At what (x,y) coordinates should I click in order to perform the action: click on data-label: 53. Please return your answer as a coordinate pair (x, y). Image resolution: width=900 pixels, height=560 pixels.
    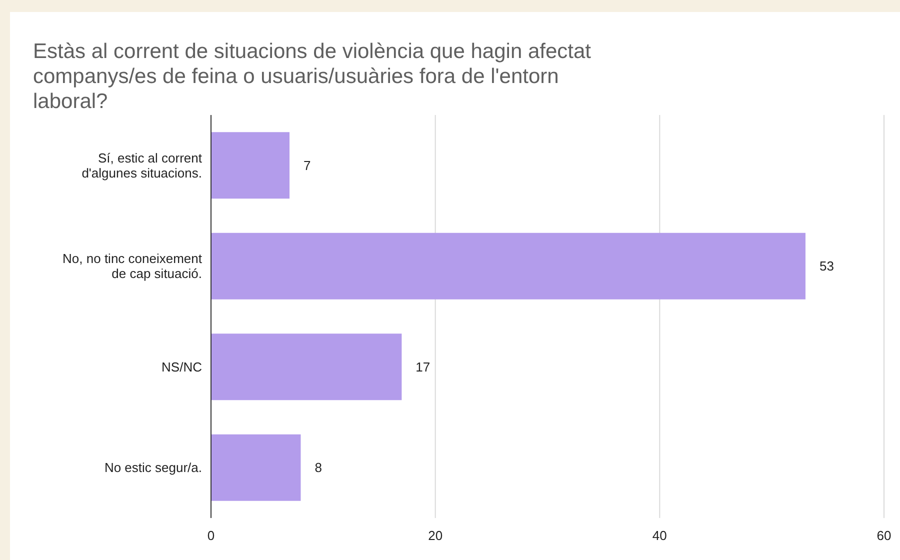
    Looking at the image, I should click on (826, 266).